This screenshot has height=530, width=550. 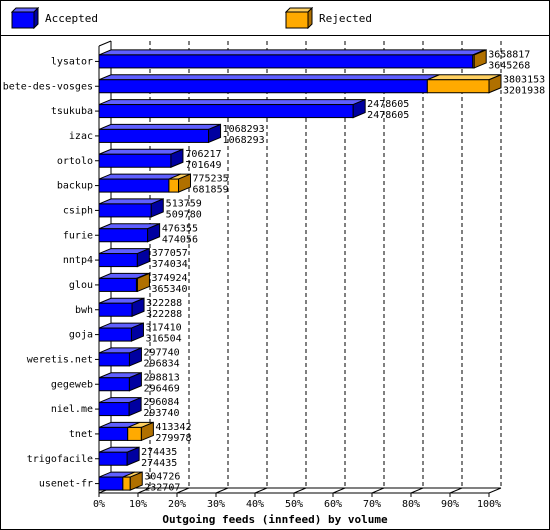 What do you see at coordinates (388, 104) in the screenshot?
I see `data-label-offered: 2478605` at bounding box center [388, 104].